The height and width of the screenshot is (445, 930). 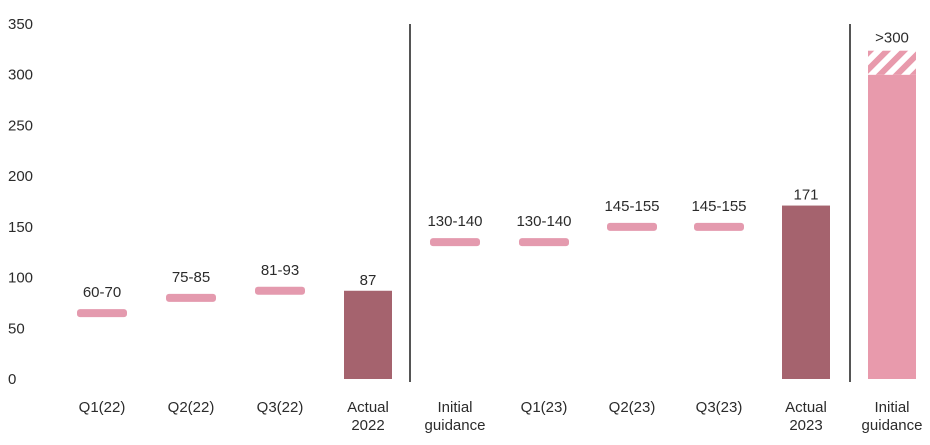 I want to click on data-label-1: 60-70, so click(x=102, y=292).